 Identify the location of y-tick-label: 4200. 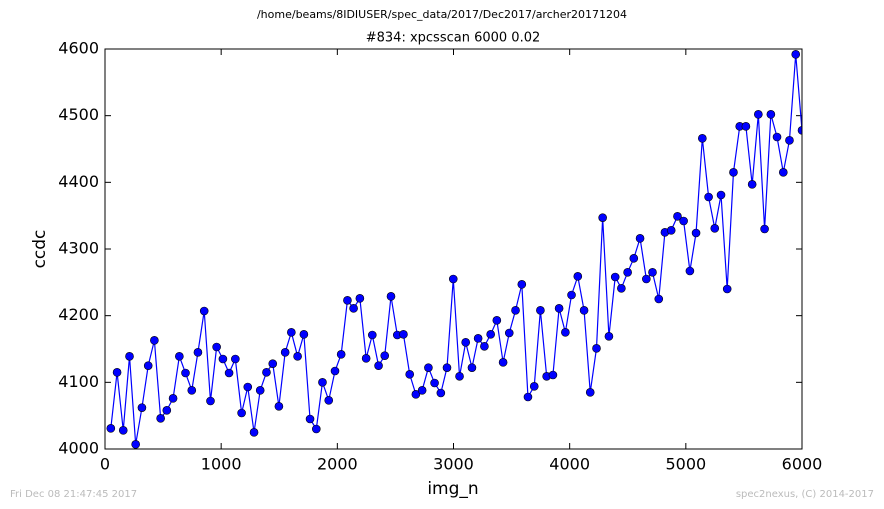
(78, 314).